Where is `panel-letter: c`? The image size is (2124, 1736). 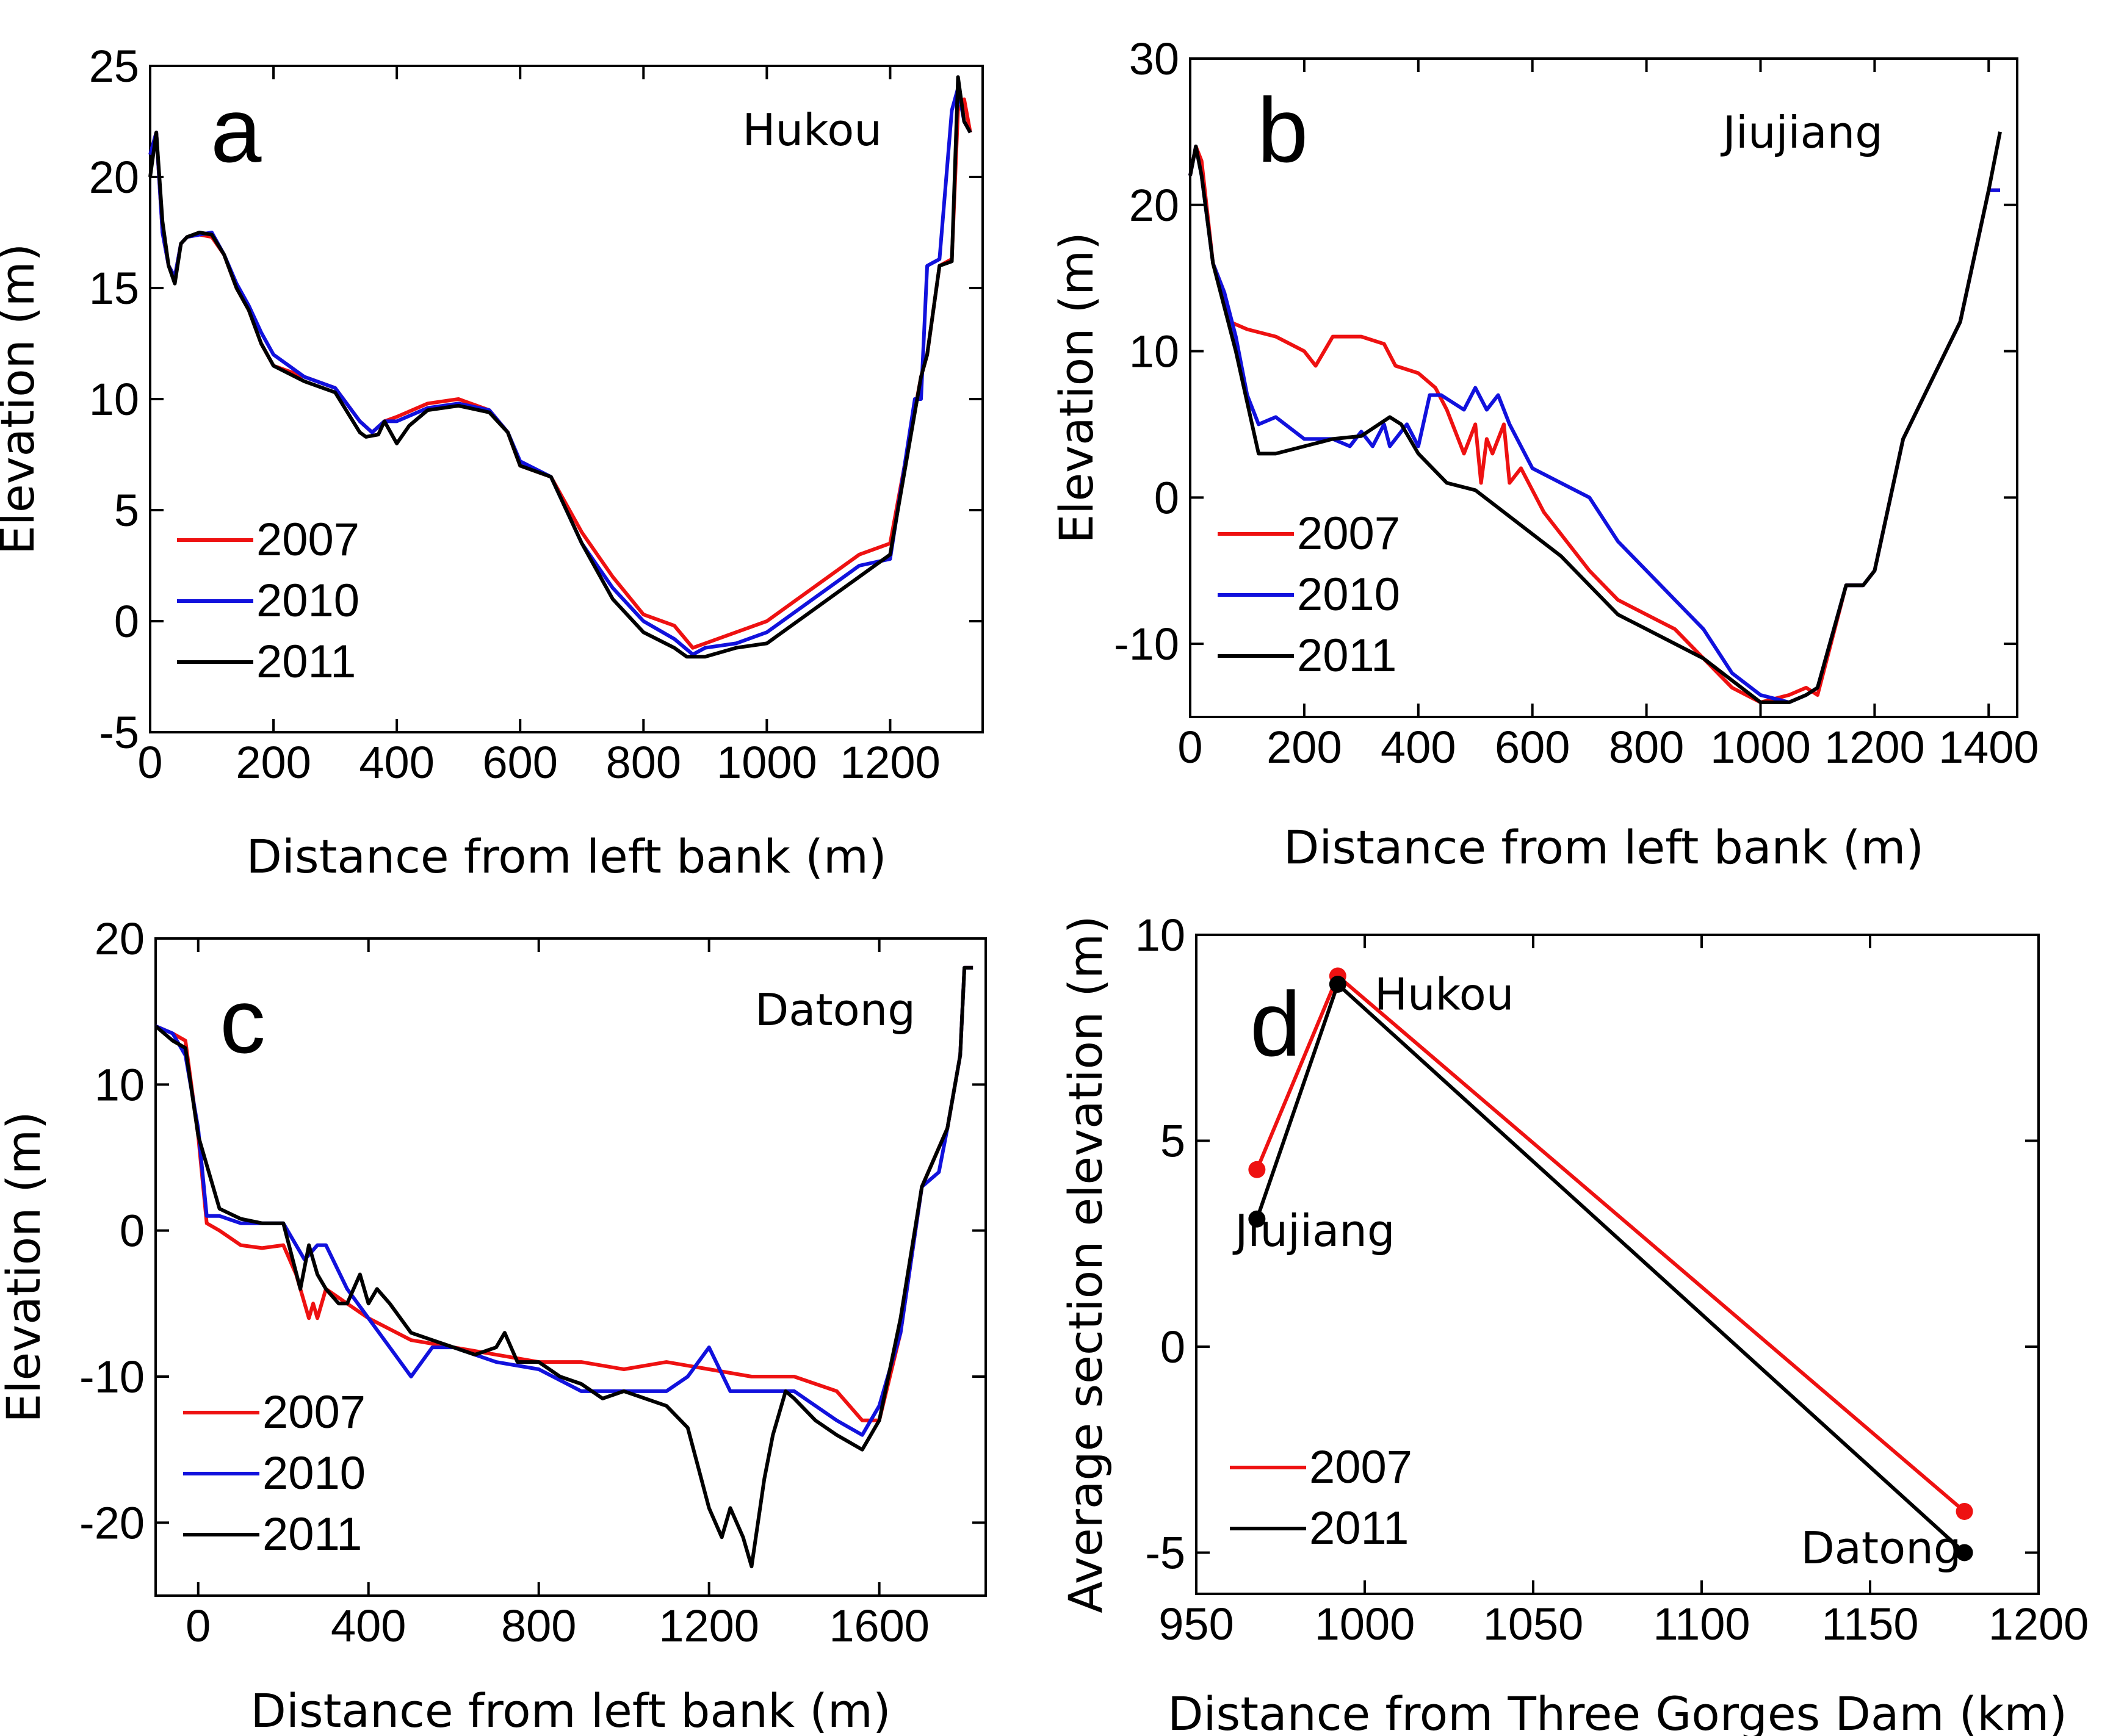
panel-letter: c is located at coordinates (243, 1021).